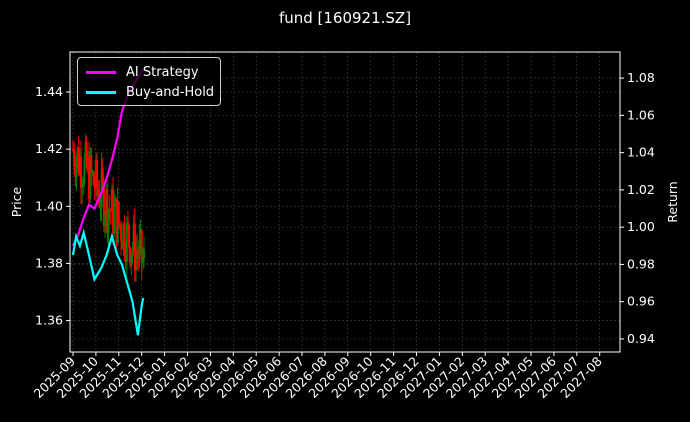 The image size is (690, 422). Describe the element at coordinates (49, 262) in the screenshot. I see `y-tick-label: 1.38` at that location.